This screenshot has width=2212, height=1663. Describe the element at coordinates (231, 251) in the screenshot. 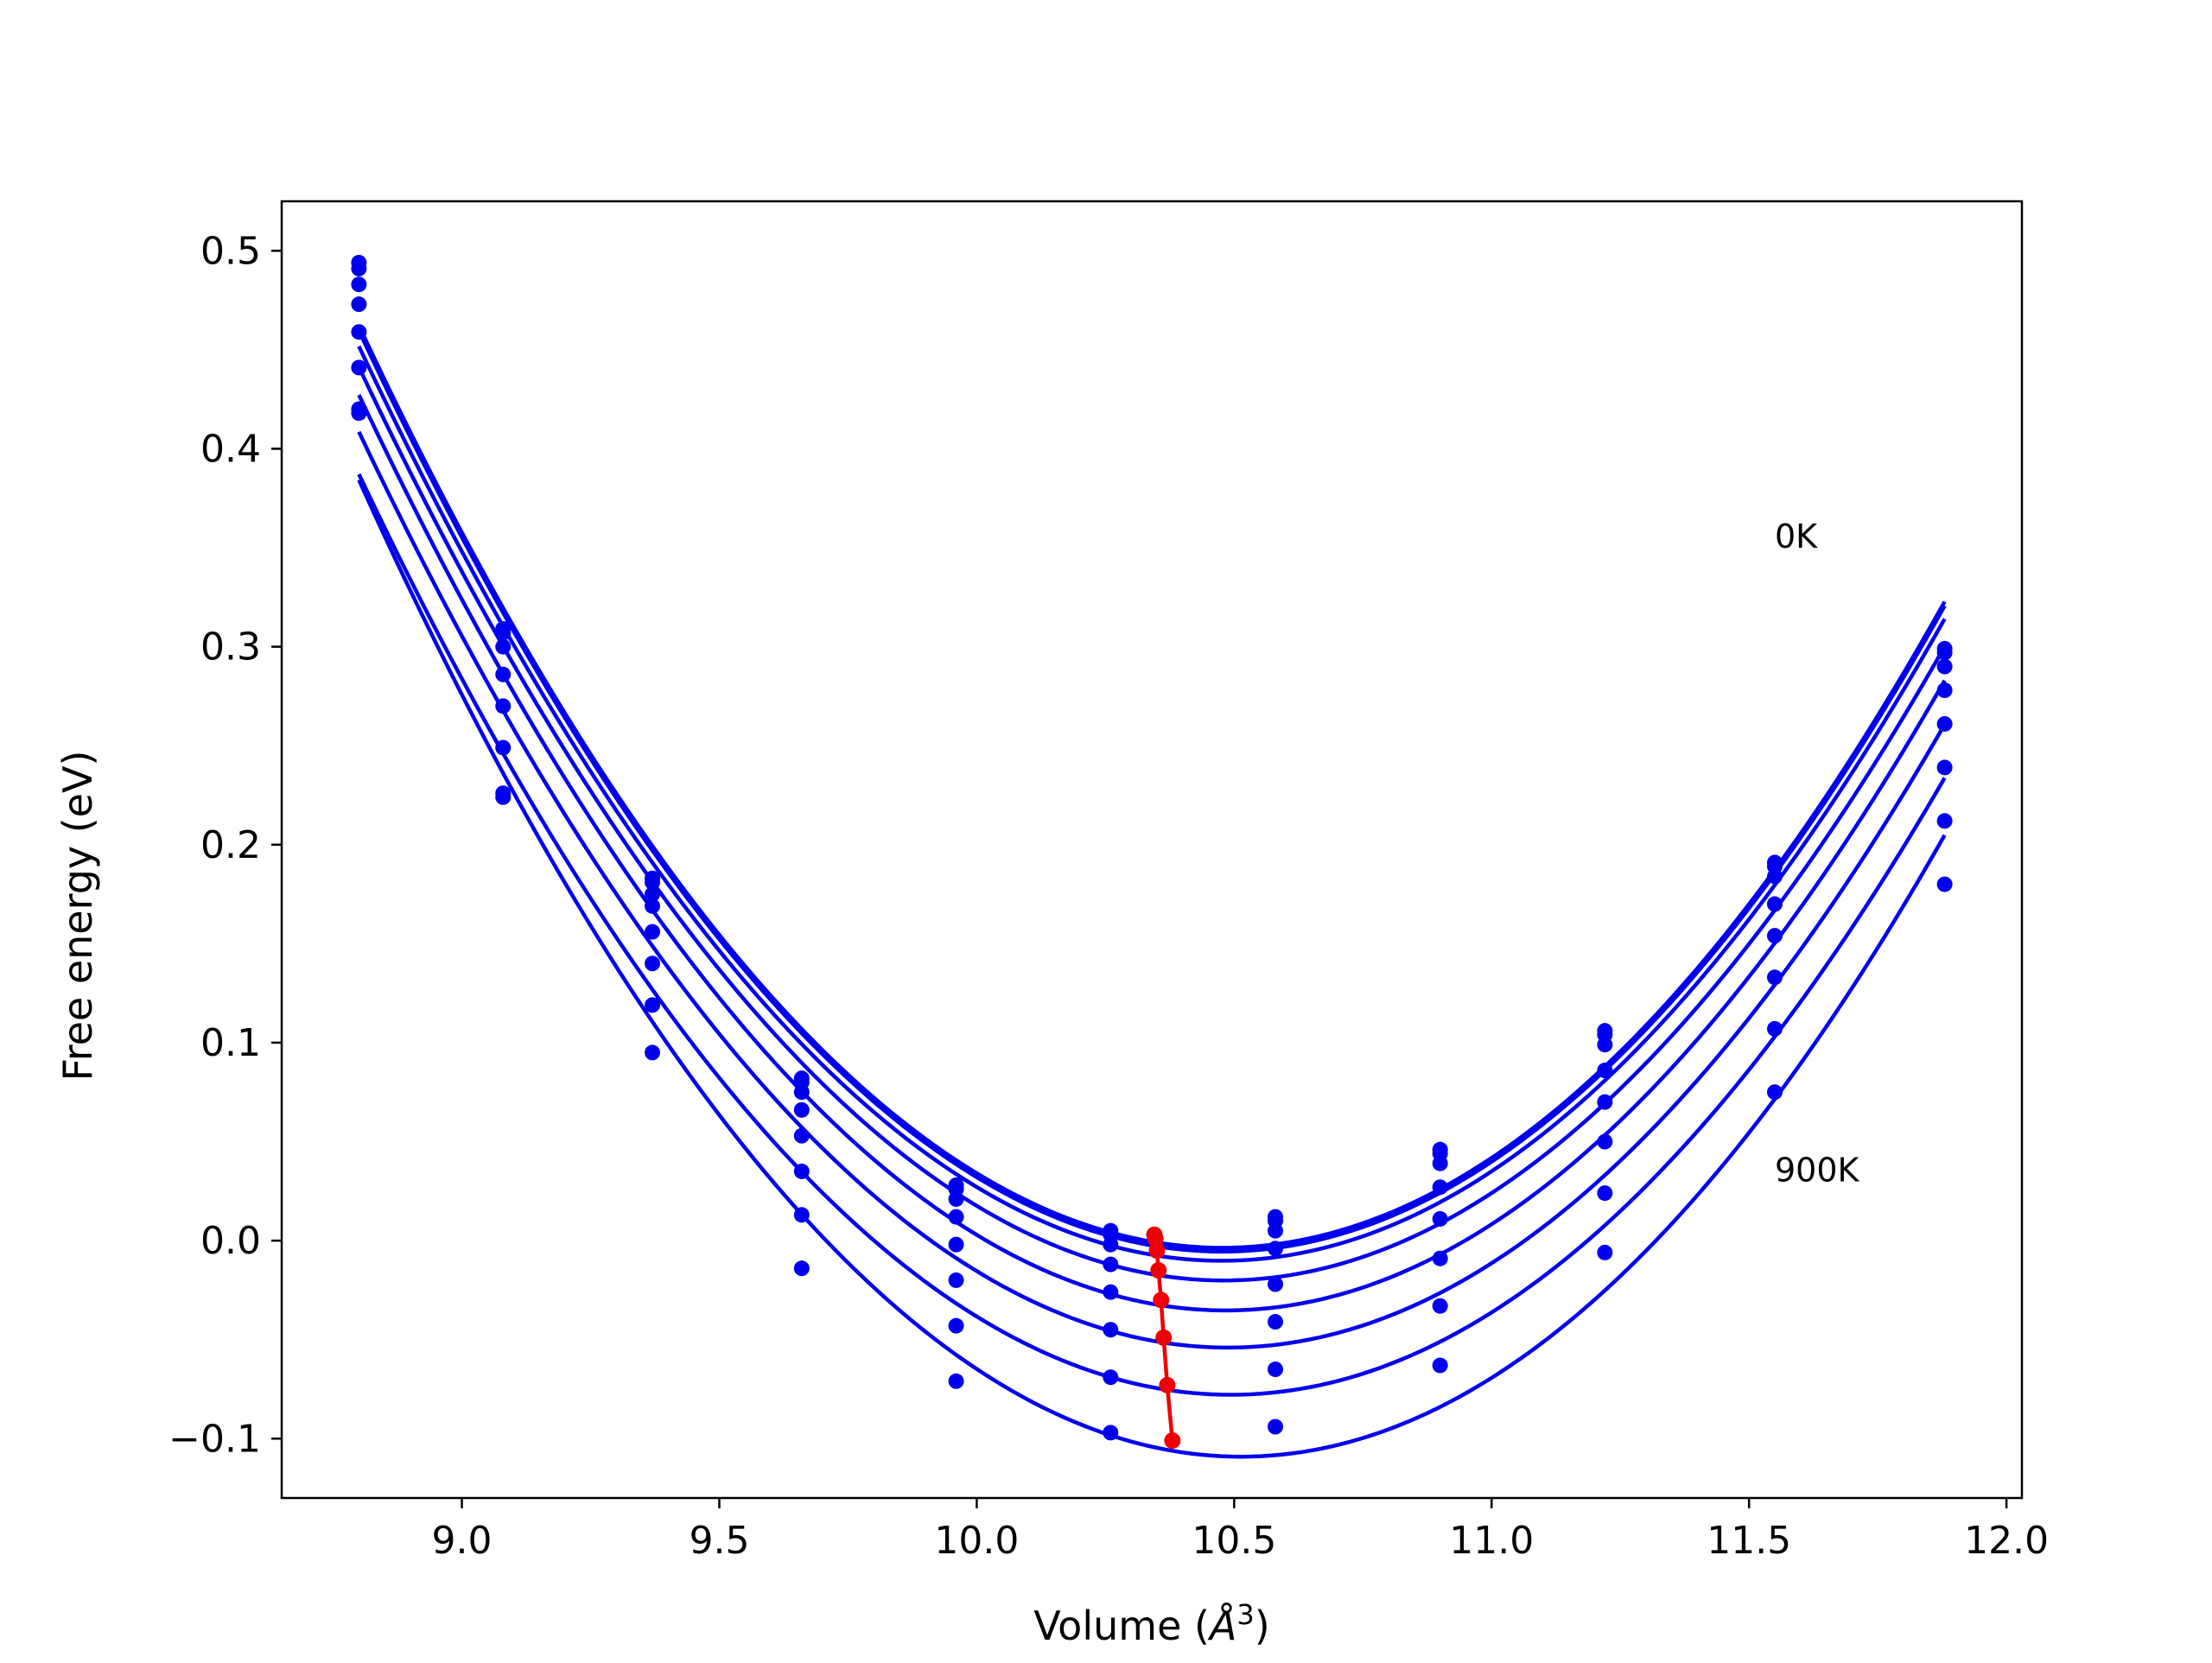

I see `y-tick-label: 0.5` at that location.